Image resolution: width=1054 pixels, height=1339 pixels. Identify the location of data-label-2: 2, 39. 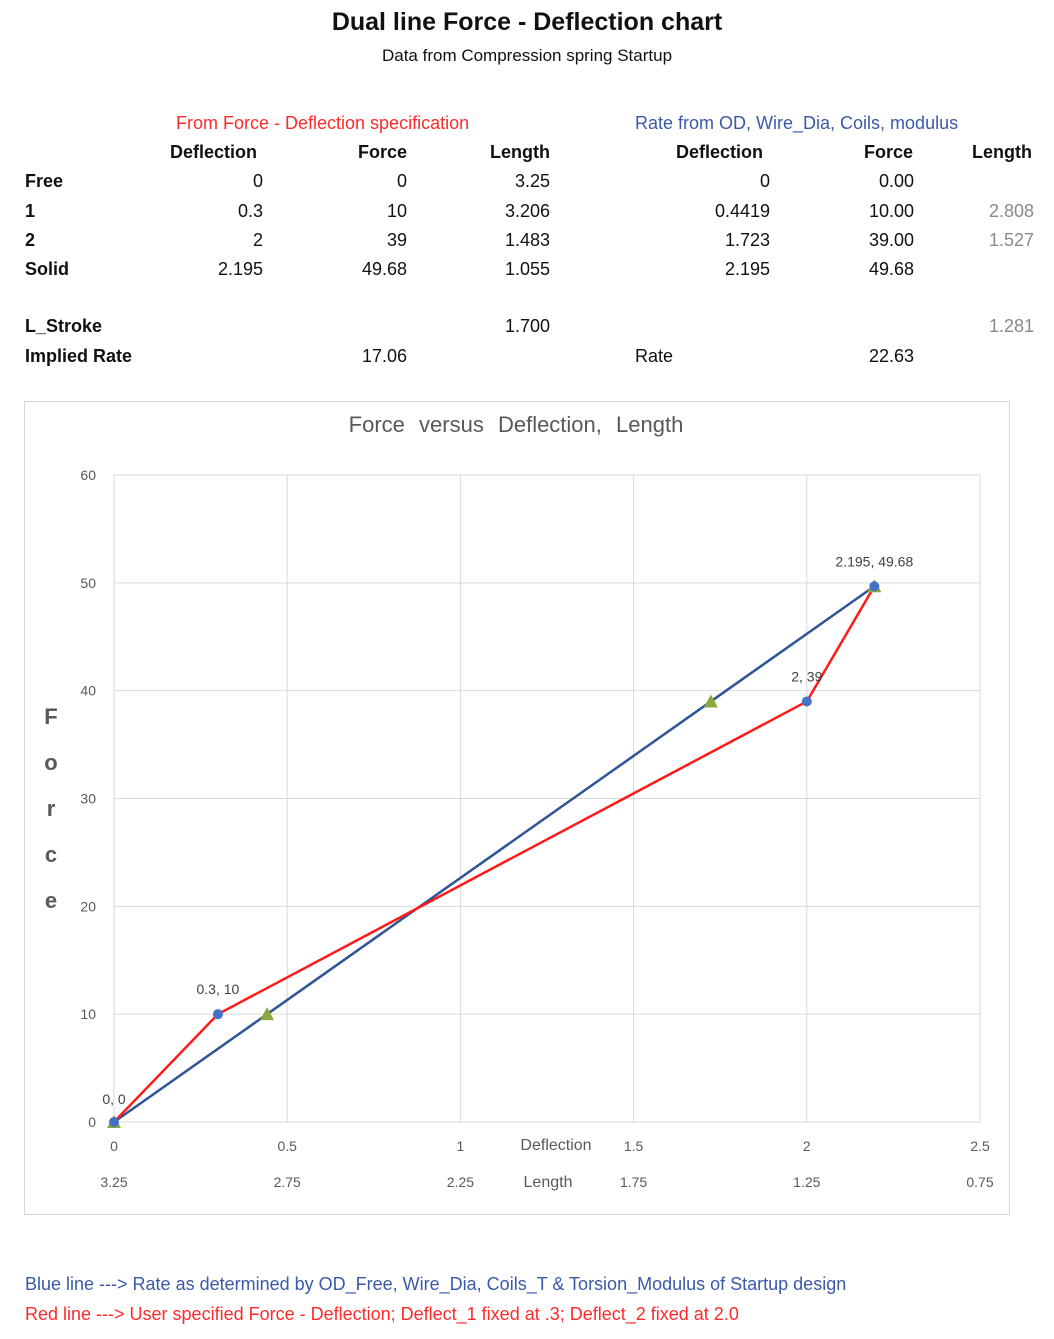
(806, 676).